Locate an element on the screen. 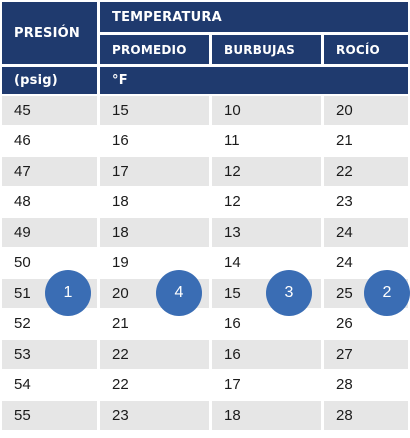 The height and width of the screenshot is (438, 410). cell-promedio: 21 is located at coordinates (156, 322).